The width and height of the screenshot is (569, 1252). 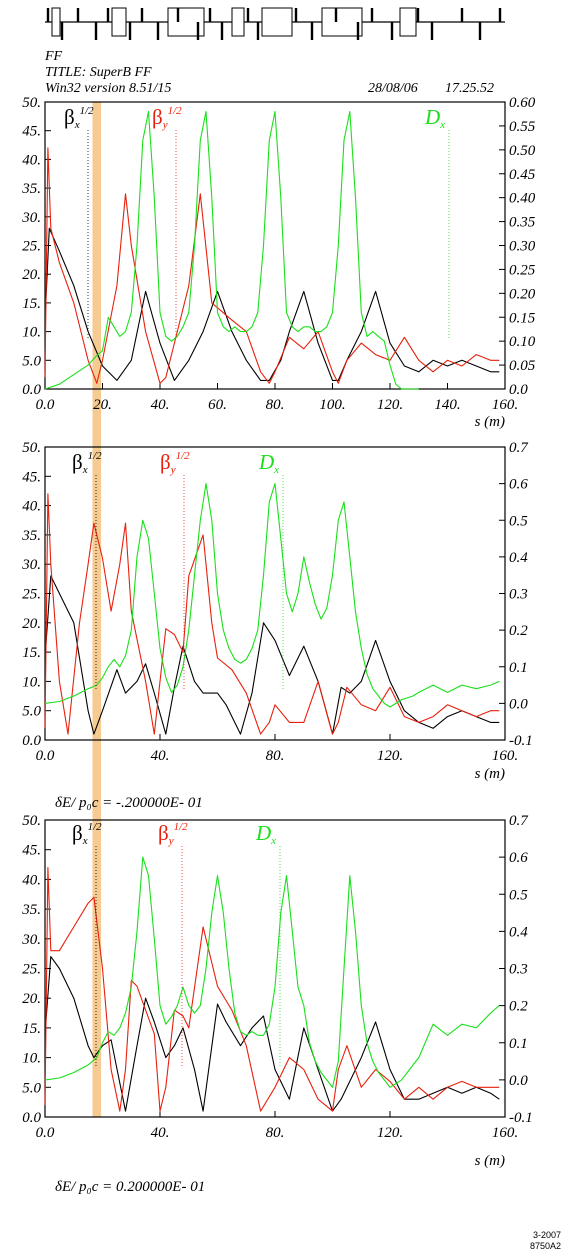 What do you see at coordinates (518, 970) in the screenshot?
I see `y-right-tick-label: 0.3` at bounding box center [518, 970].